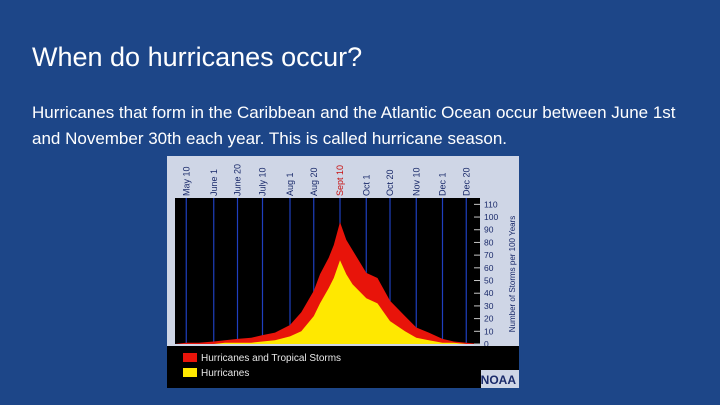  What do you see at coordinates (489, 281) in the screenshot?
I see `y-tick-label: 50` at bounding box center [489, 281].